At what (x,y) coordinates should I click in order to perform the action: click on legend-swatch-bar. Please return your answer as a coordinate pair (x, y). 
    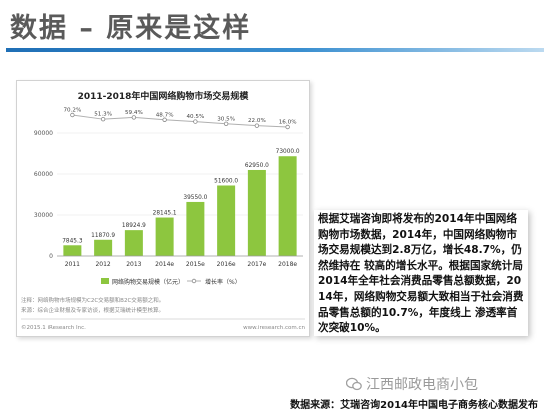
    Looking at the image, I should click on (105, 281).